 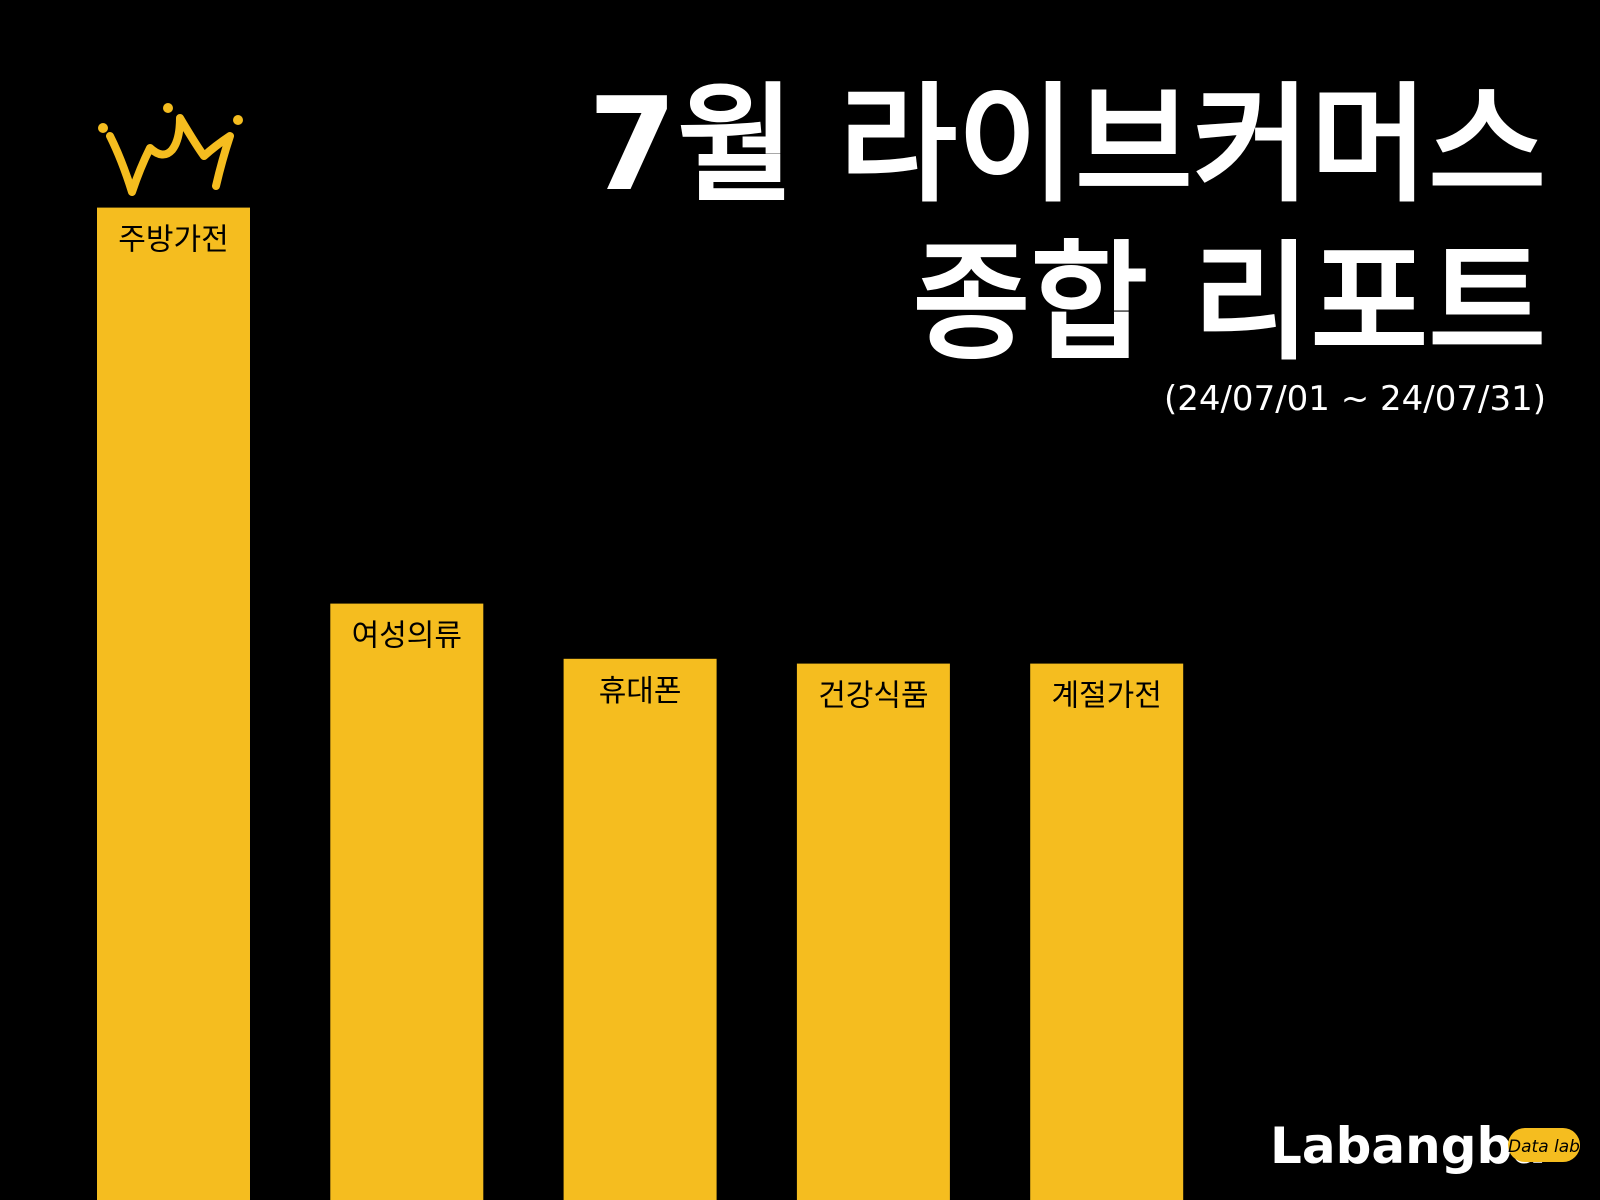 What do you see at coordinates (407, 636) in the screenshot?
I see `category-label: 여성의류` at bounding box center [407, 636].